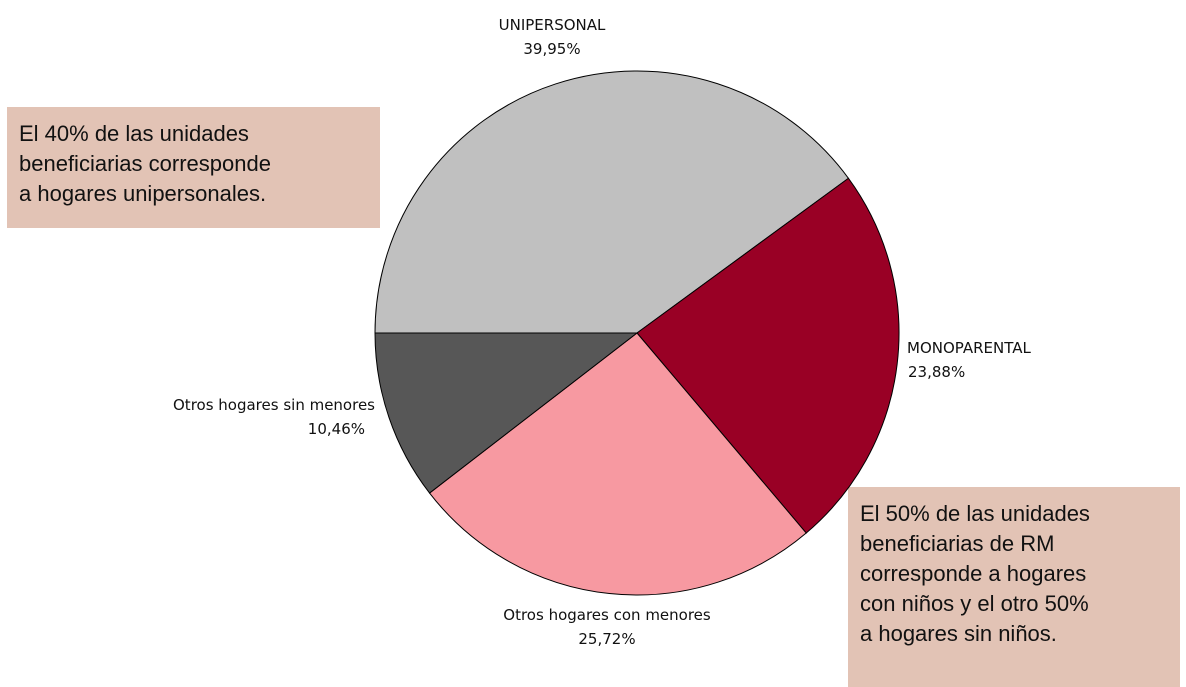 The height and width of the screenshot is (687, 1186). I want to click on slice-label: MONOPARENTAL, so click(969, 348).